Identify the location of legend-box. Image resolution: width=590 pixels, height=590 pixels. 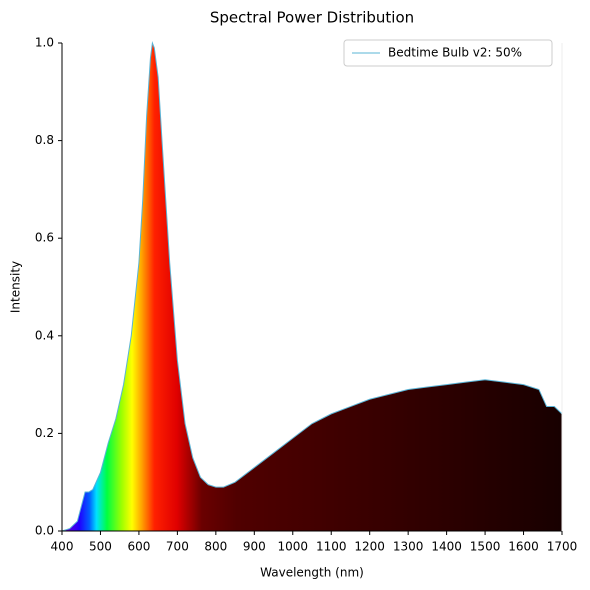
(448, 53).